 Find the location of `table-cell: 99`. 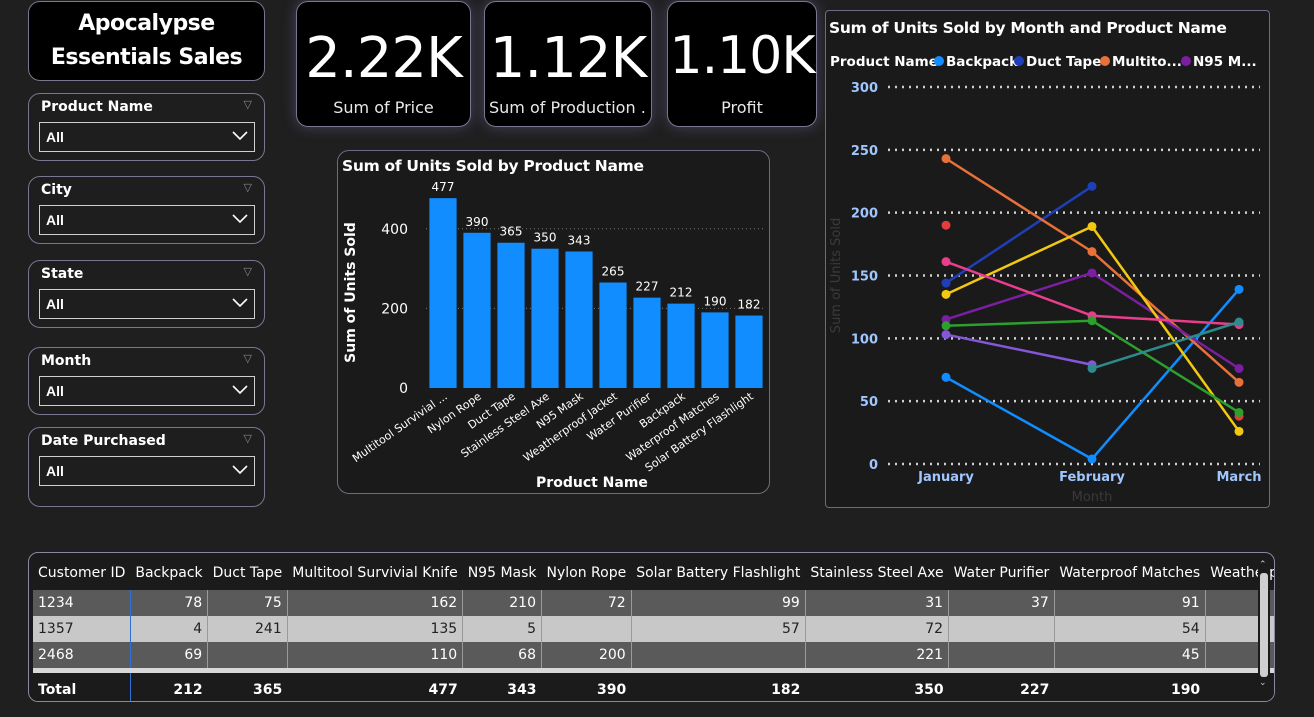

table-cell: 99 is located at coordinates (718, 603).